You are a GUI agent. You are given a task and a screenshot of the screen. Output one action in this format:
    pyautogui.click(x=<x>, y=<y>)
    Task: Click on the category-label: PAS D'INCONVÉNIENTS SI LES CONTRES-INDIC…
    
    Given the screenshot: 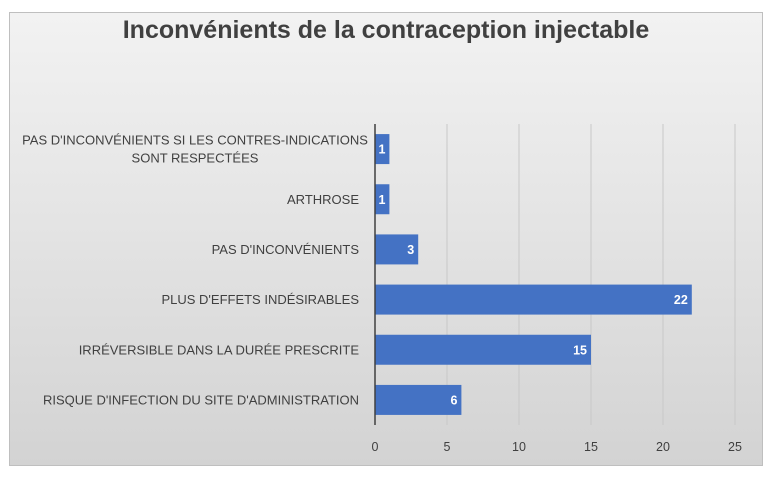 What is the action you would take?
    pyautogui.click(x=195, y=149)
    